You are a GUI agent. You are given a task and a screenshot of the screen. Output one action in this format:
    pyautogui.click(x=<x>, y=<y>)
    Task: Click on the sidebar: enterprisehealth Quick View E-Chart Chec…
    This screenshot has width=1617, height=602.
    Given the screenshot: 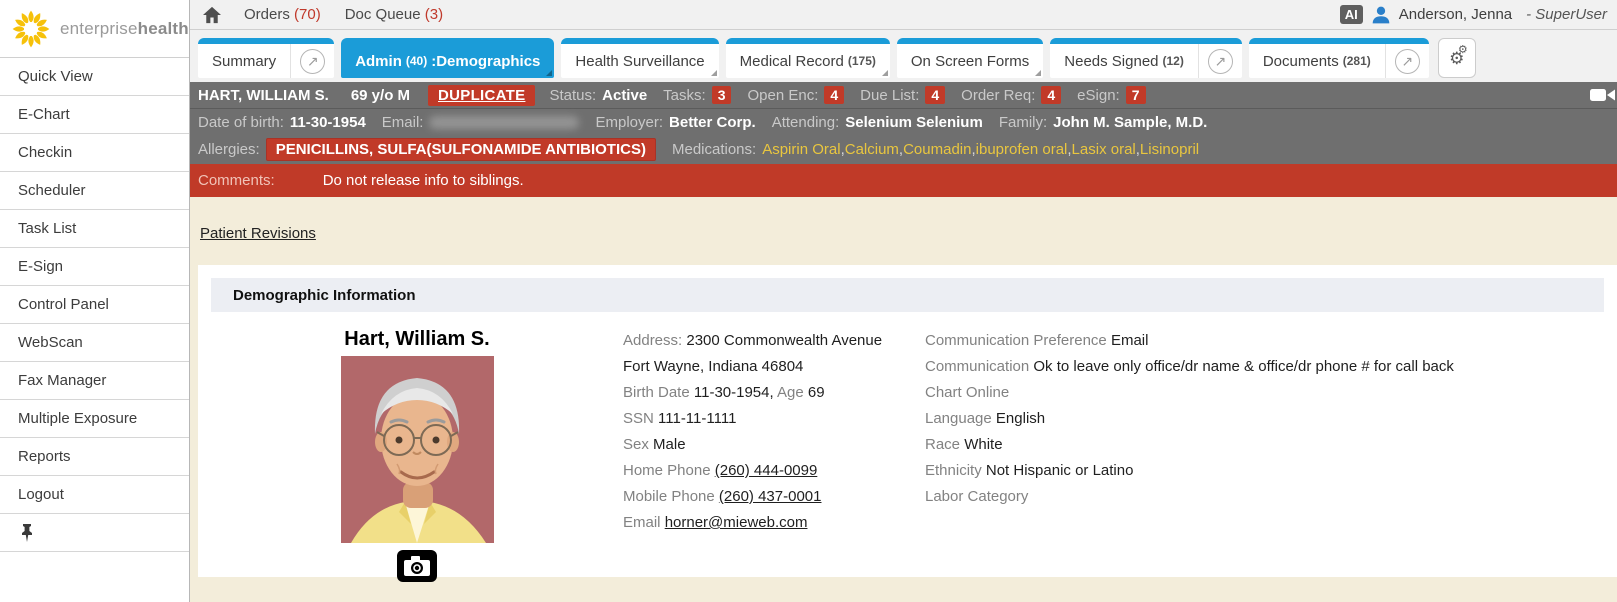 What is the action you would take?
    pyautogui.click(x=95, y=301)
    